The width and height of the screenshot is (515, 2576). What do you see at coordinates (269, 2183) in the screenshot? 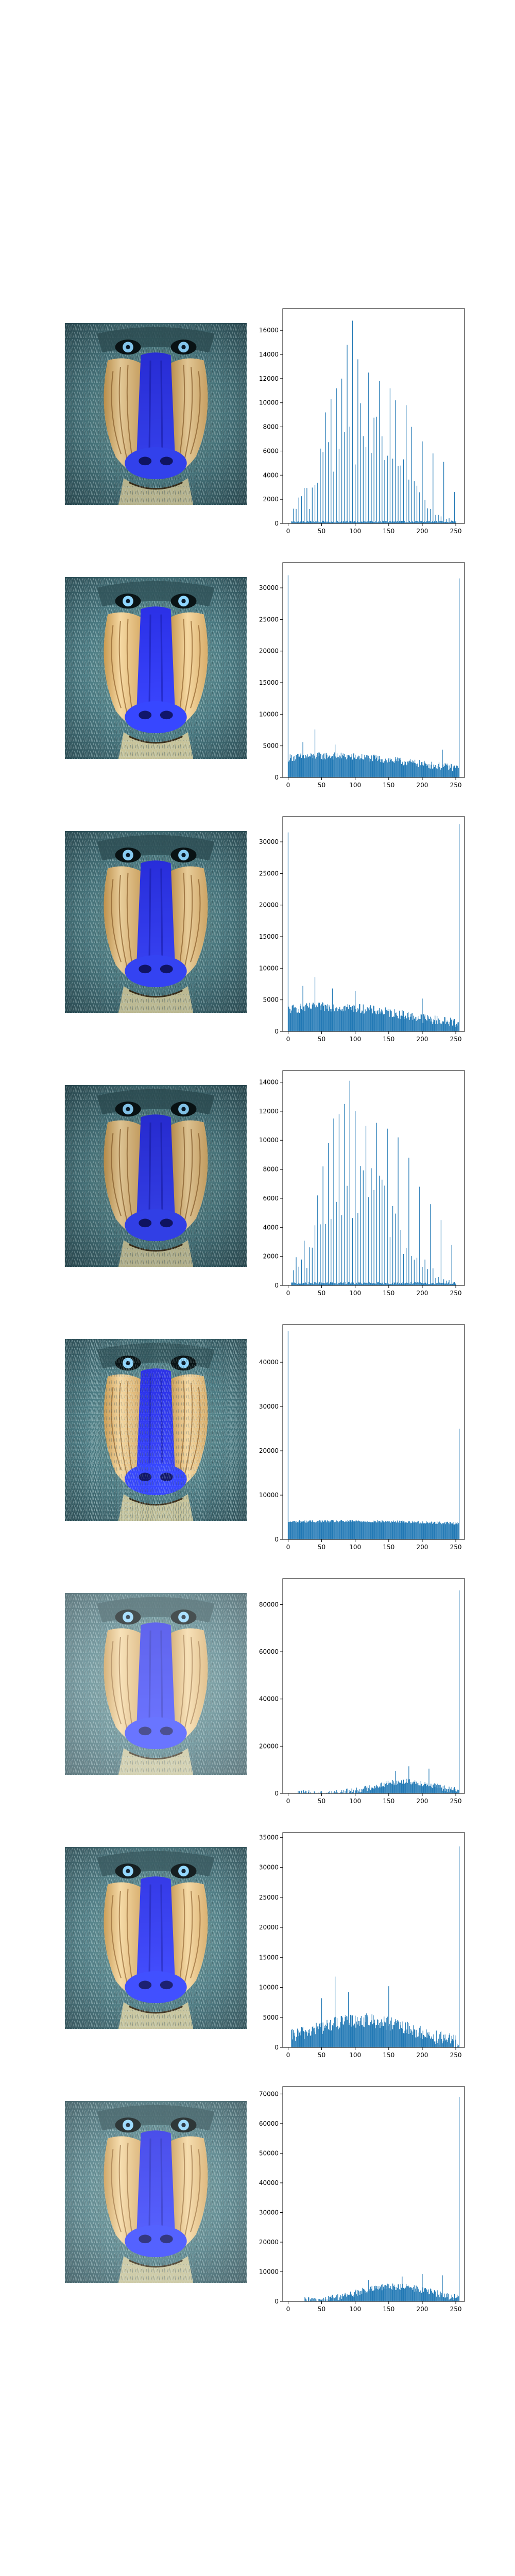
I see `y-tick-label: 40000` at bounding box center [269, 2183].